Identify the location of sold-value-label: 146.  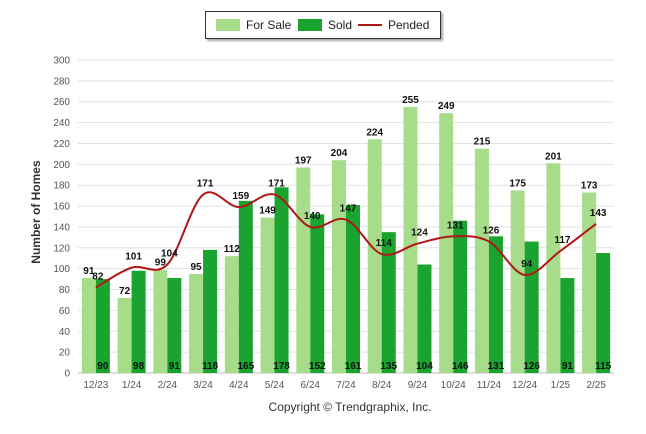
(460, 366).